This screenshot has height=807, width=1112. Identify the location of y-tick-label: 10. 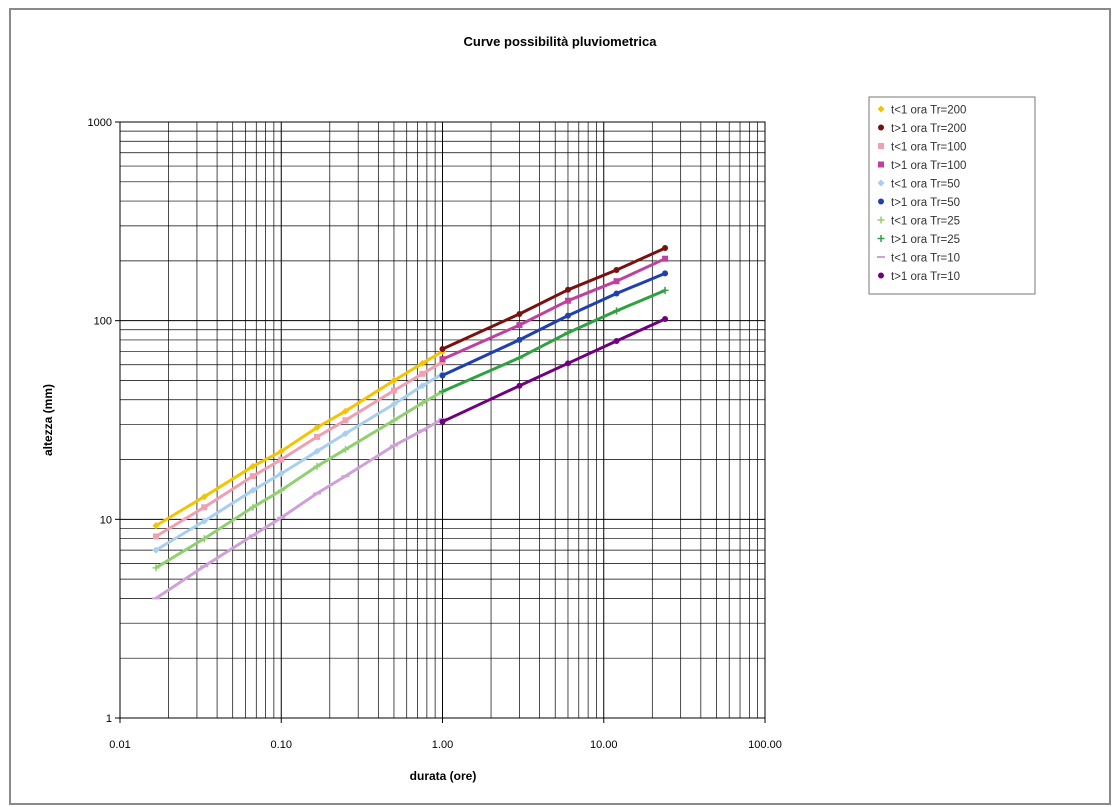
(106, 520).